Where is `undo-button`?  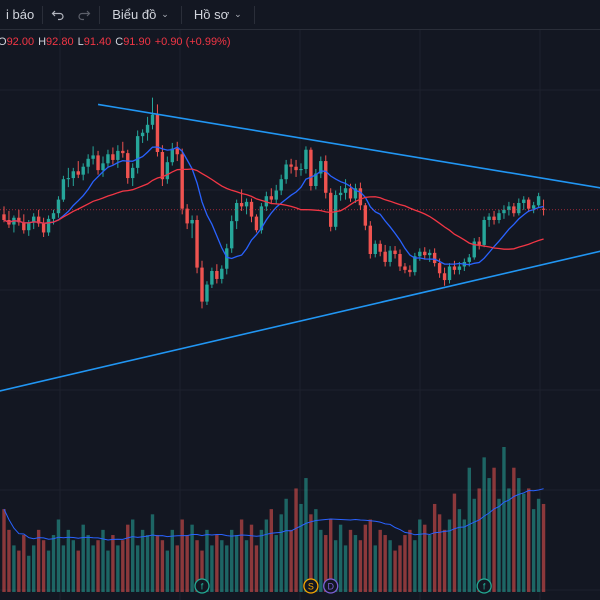 undo-button is located at coordinates (58, 15).